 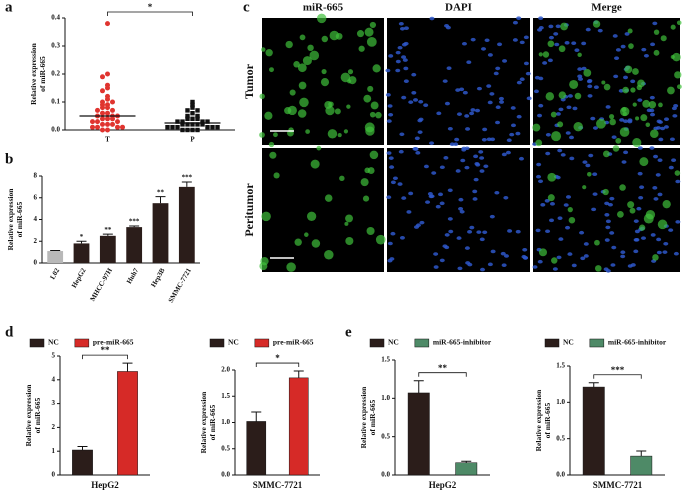 I want to click on micrograph, so click(x=323, y=210).